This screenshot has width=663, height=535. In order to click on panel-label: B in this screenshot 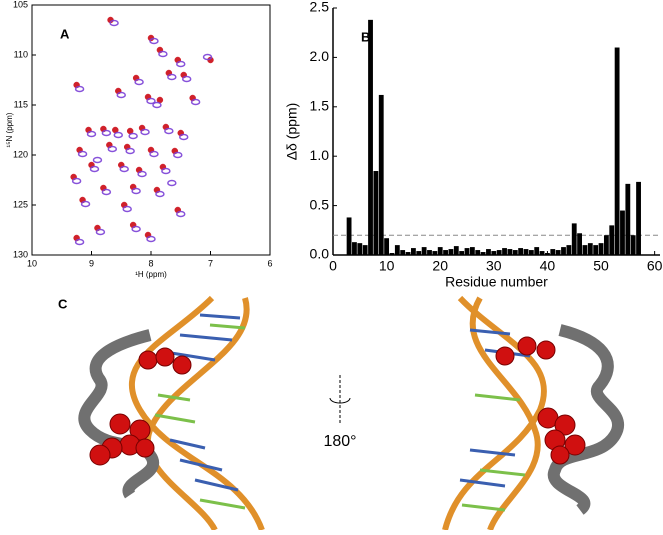, I will do `click(365, 36)`.